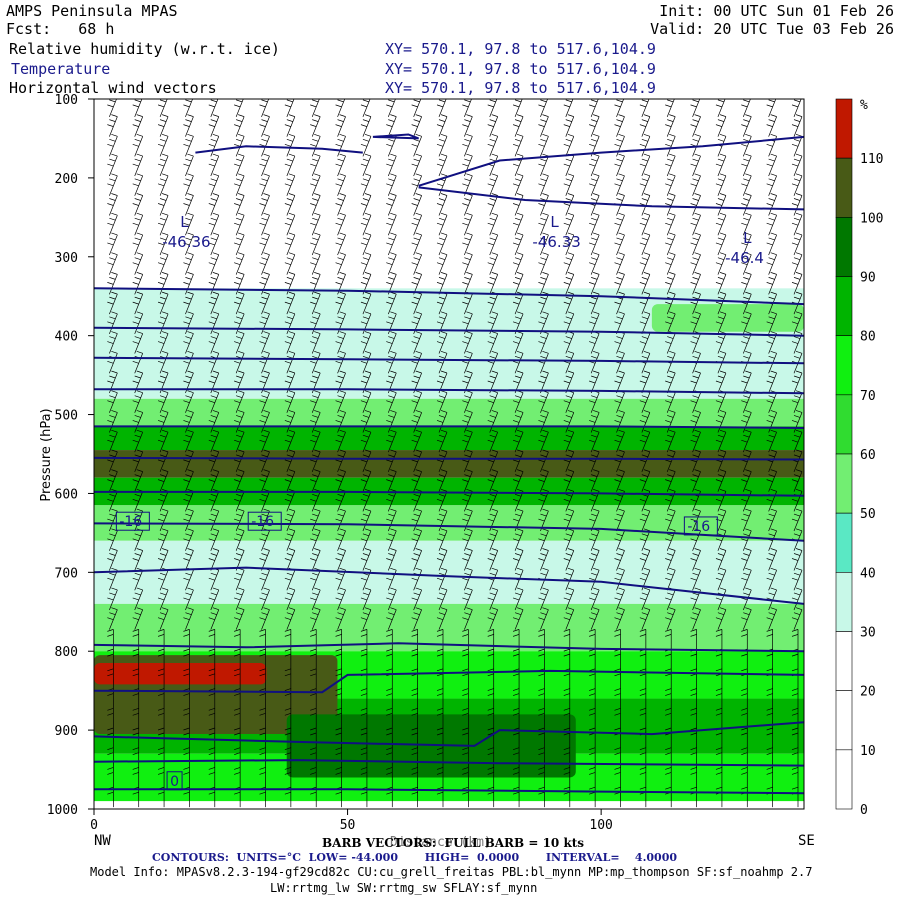 This screenshot has width=900, height=900. Describe the element at coordinates (864, 105) in the screenshot. I see `colorbar-unit: %` at that location.